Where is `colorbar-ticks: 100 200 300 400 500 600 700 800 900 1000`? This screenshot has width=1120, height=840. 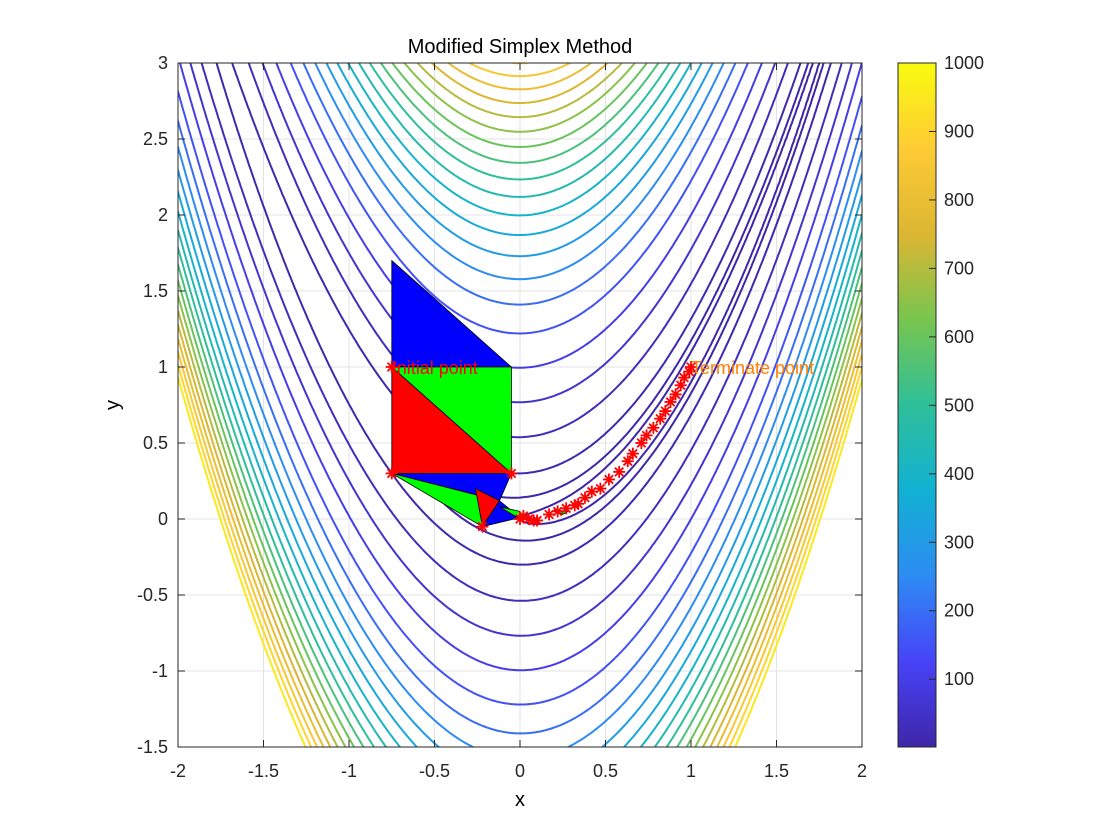 colorbar-ticks: 100 200 300 400 500 600 700 800 900 1000 is located at coordinates (956, 371).